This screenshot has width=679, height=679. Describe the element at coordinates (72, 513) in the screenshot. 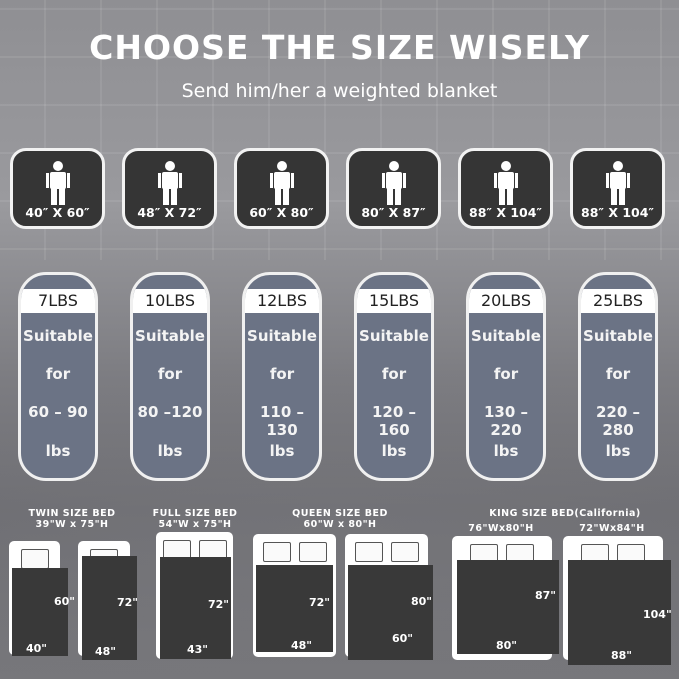

I see `twin-bed-label: TWIN SIZE BED` at that location.